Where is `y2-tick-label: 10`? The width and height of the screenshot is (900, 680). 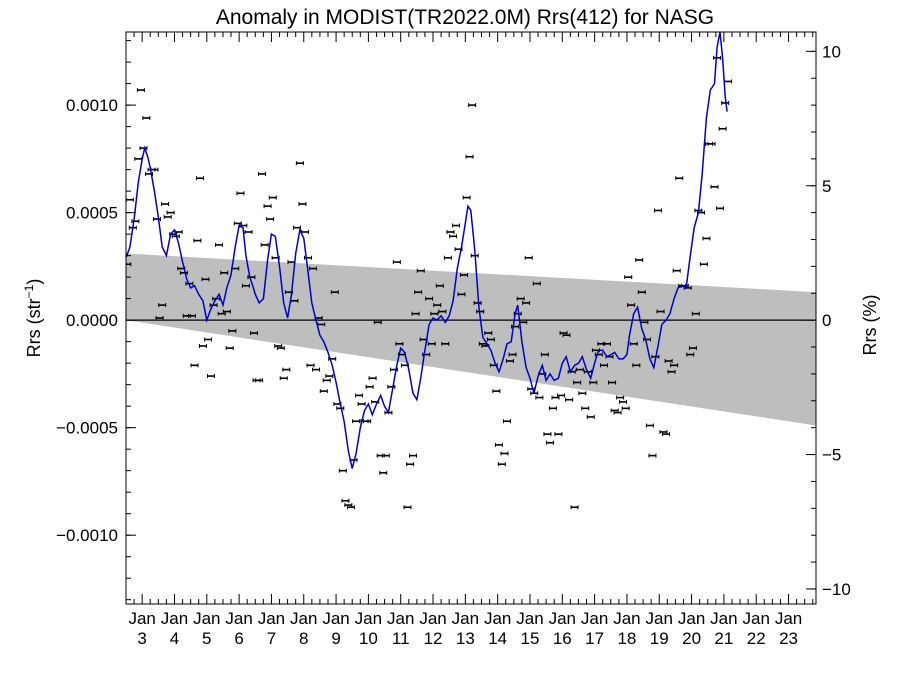
y2-tick-label: 10 is located at coordinates (831, 51).